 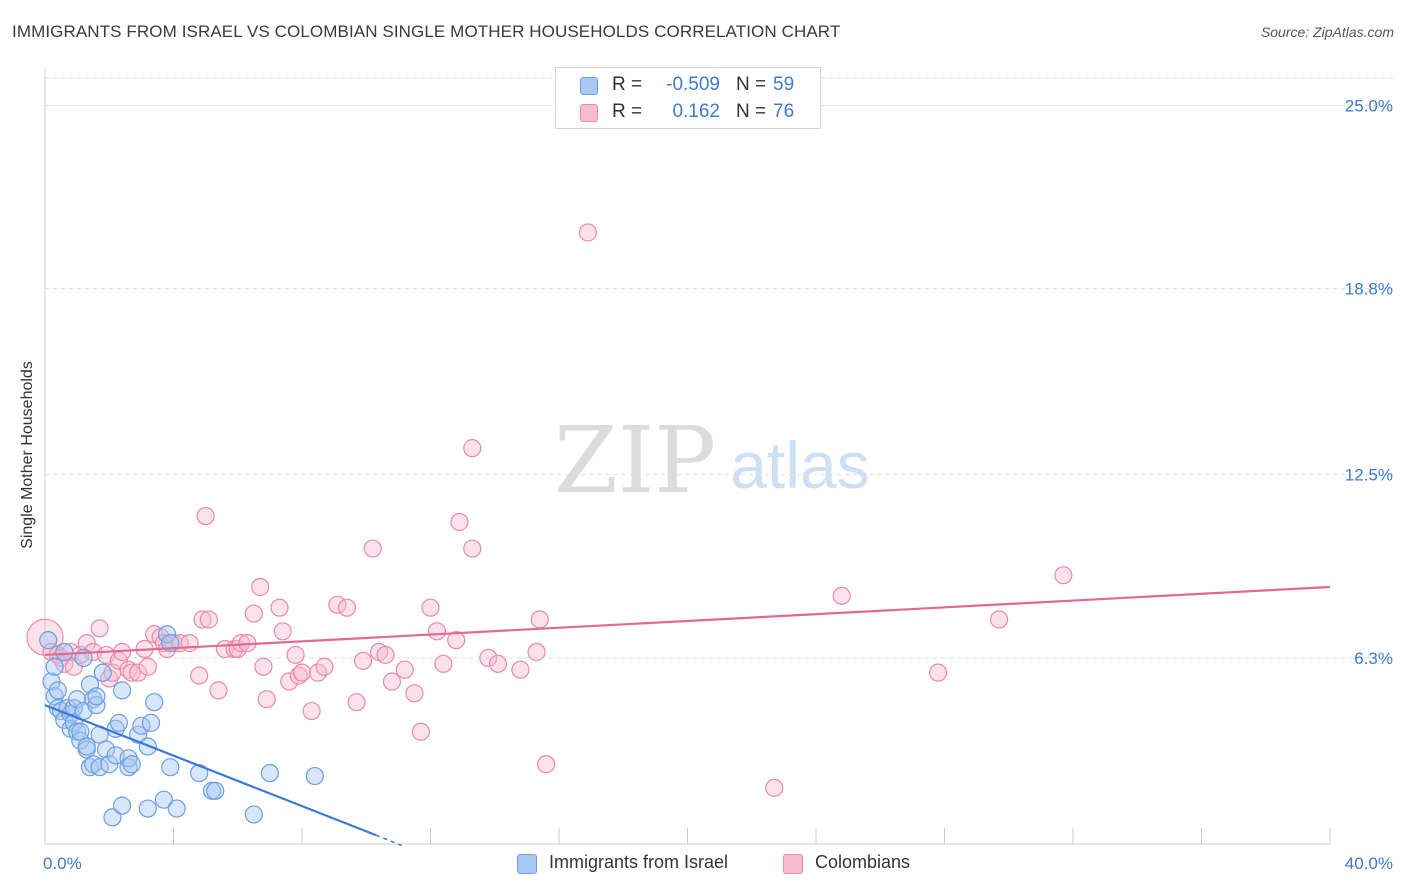 I want to click on colombians-n-value: 76, so click(x=784, y=111).